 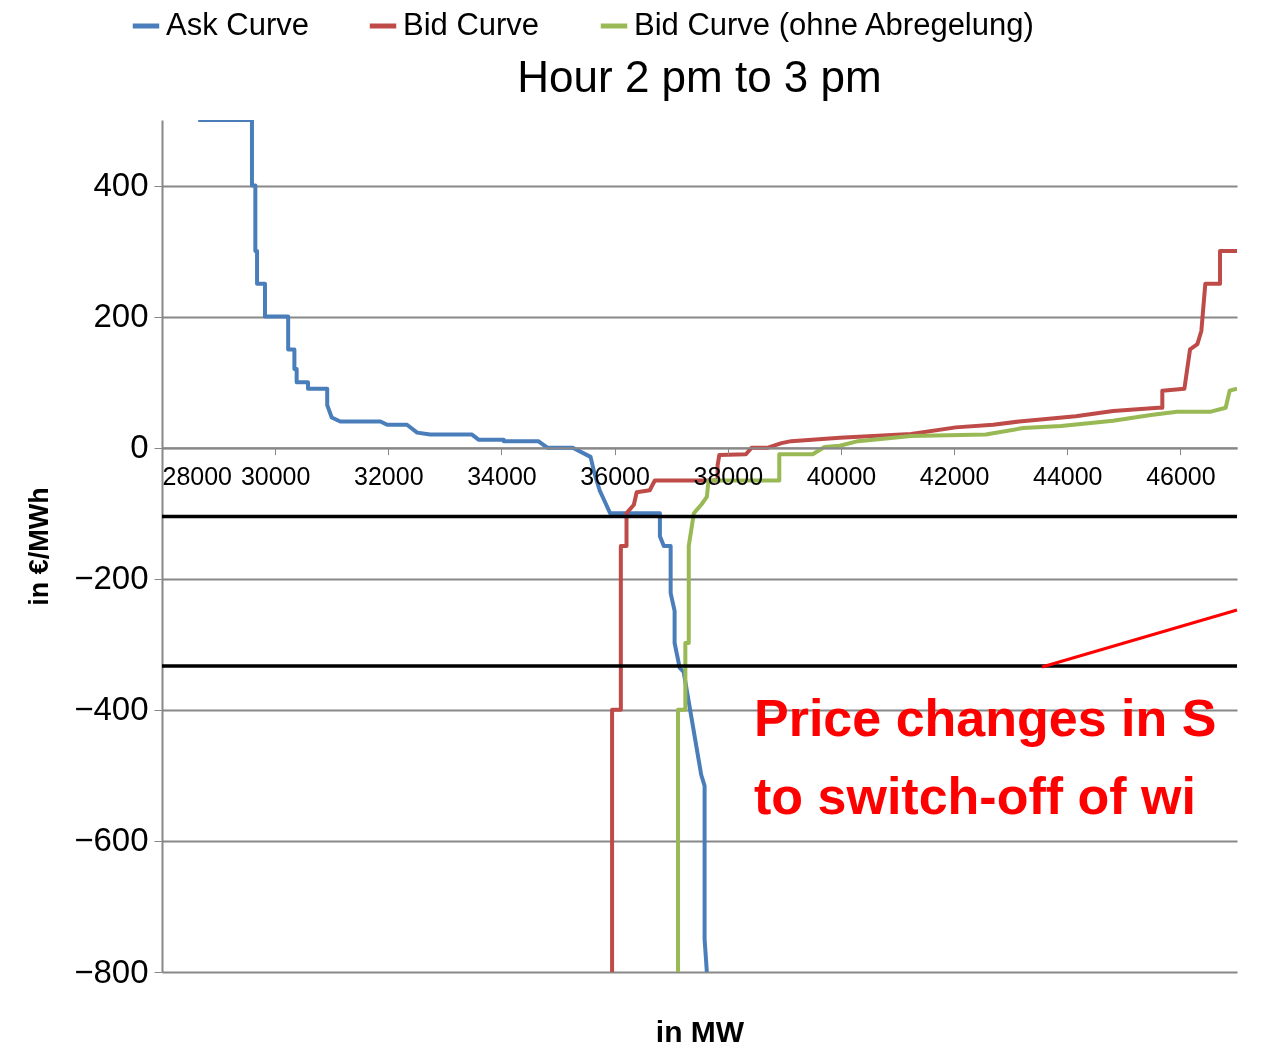 I want to click on y-tick-label: −800, so click(x=111, y=971).